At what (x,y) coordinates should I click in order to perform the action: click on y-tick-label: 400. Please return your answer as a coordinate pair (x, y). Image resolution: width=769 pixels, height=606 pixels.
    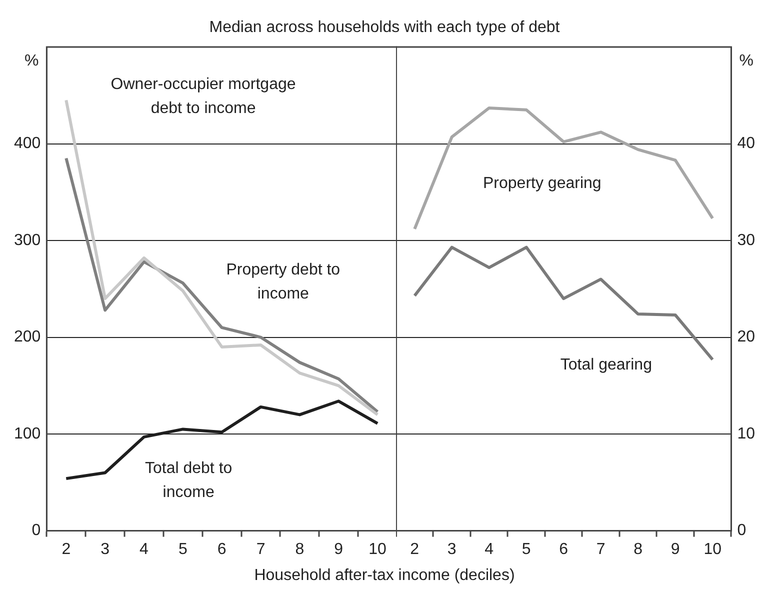
    Looking at the image, I should click on (27, 143).